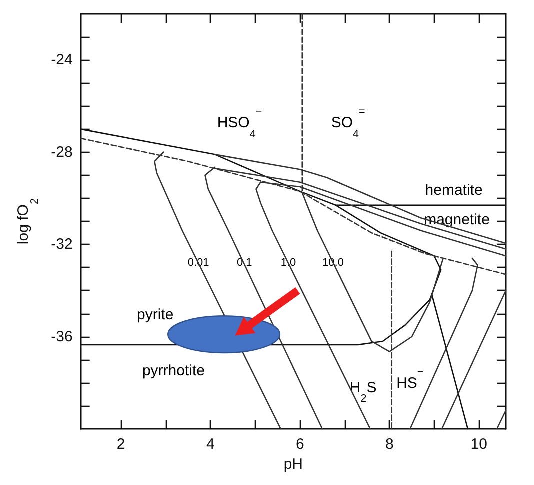  What do you see at coordinates (62, 60) in the screenshot?
I see `y-tick-label: -24` at bounding box center [62, 60].